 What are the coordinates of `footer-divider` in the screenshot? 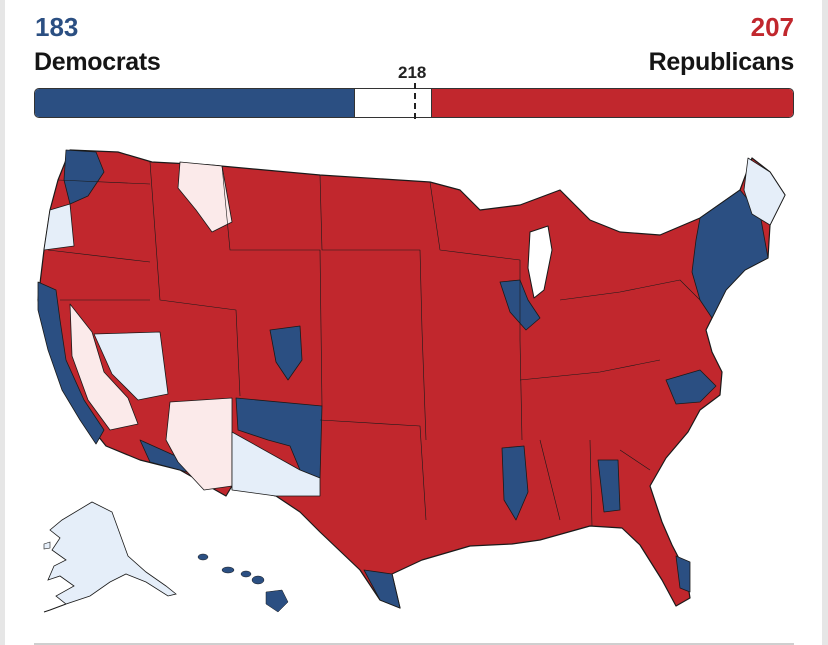 It's located at (414, 644).